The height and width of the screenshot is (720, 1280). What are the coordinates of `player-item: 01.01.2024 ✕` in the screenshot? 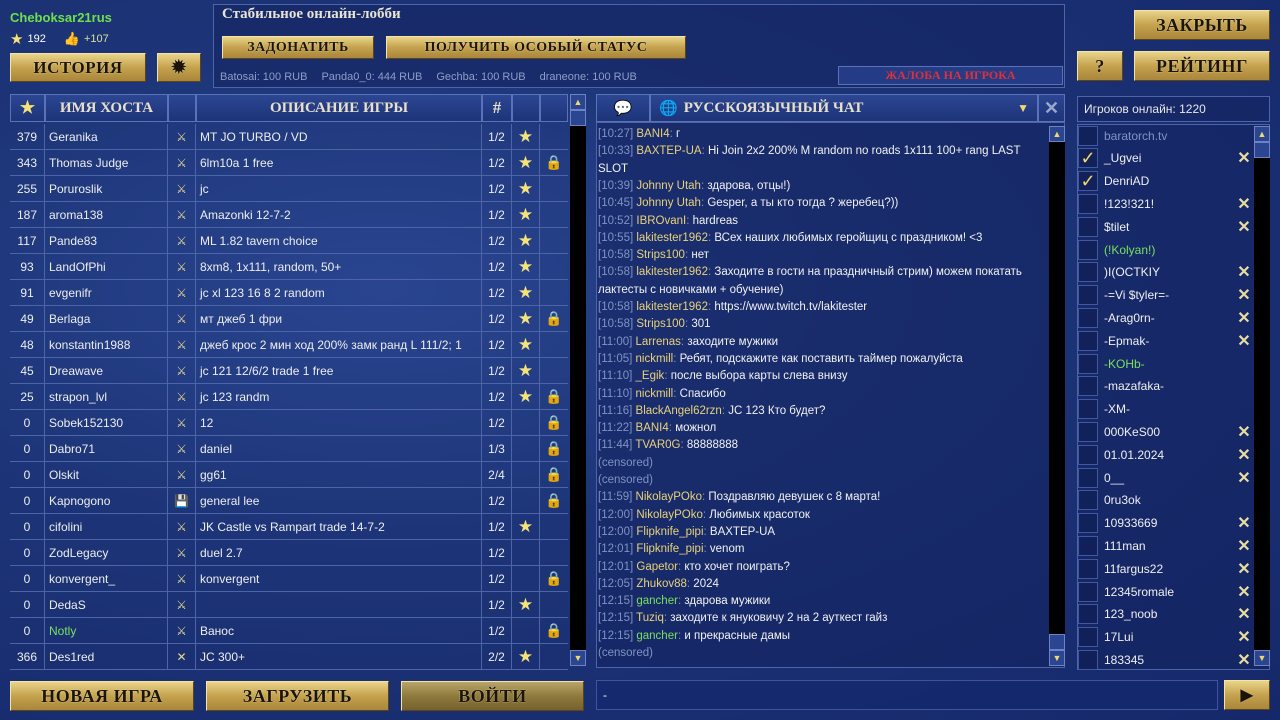 It's located at (1166, 454).